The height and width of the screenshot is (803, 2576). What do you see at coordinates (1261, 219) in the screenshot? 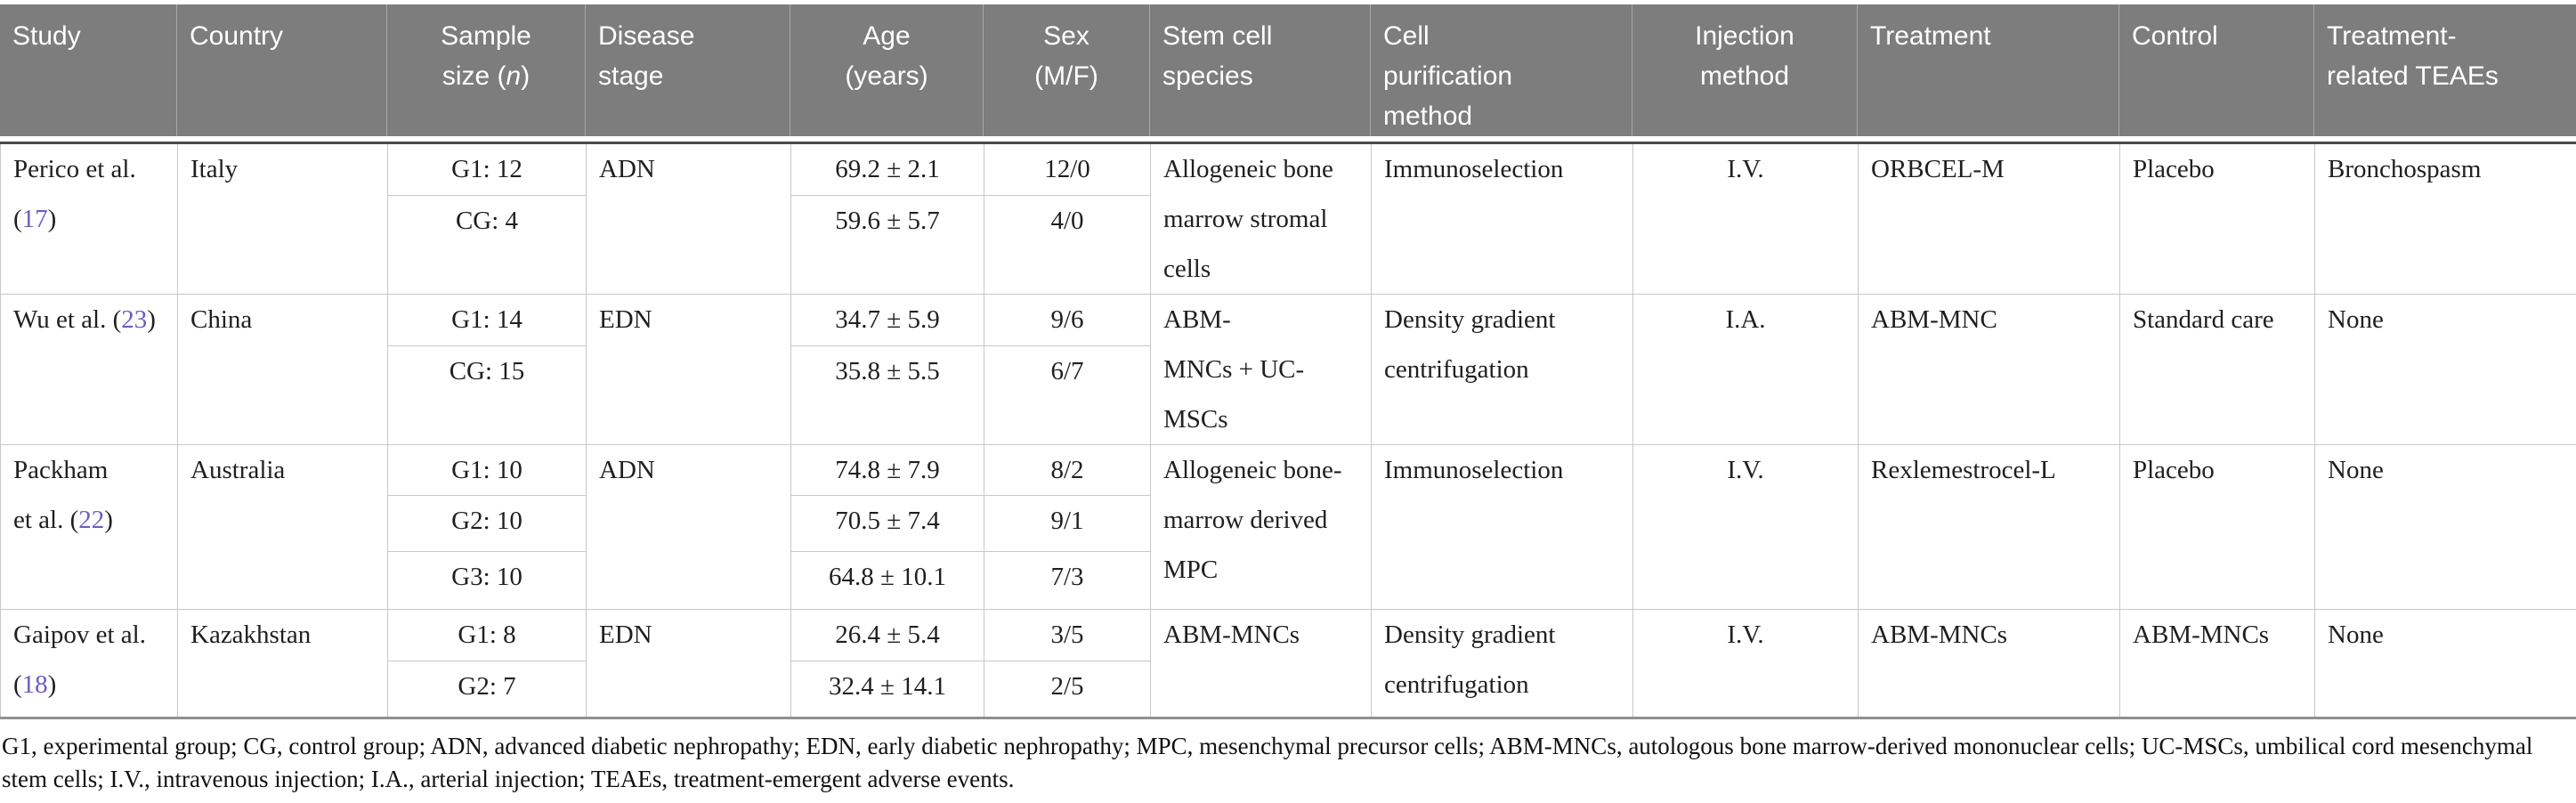
I see `species-cell: Allogeneic bone marrow stromal cells` at bounding box center [1261, 219].